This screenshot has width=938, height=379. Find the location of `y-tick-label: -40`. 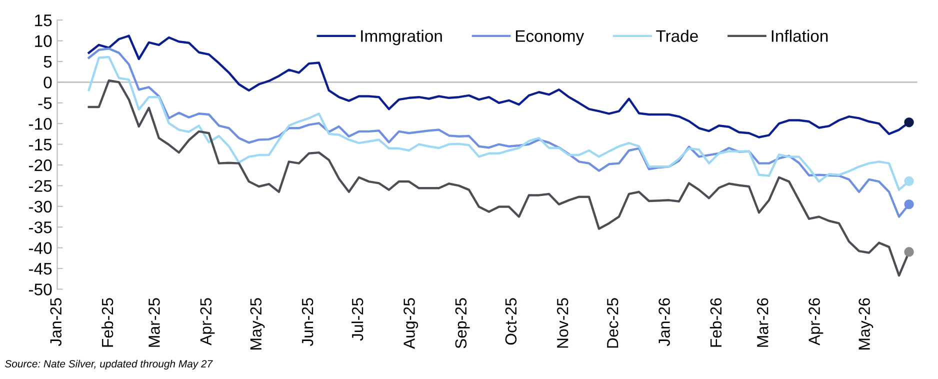

y-tick-label: -40 is located at coordinates (40, 248).